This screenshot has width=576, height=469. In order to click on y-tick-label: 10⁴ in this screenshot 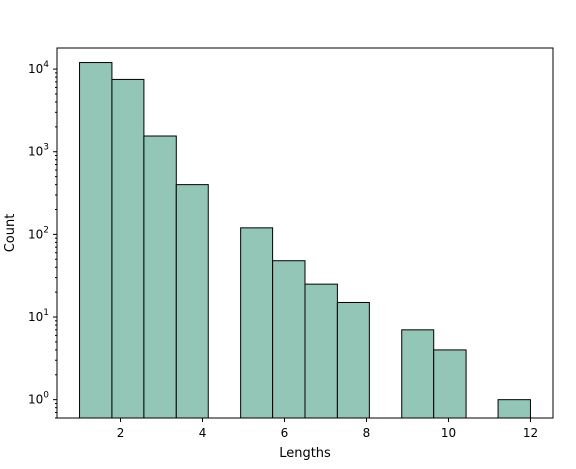, I will do `click(38, 68)`.